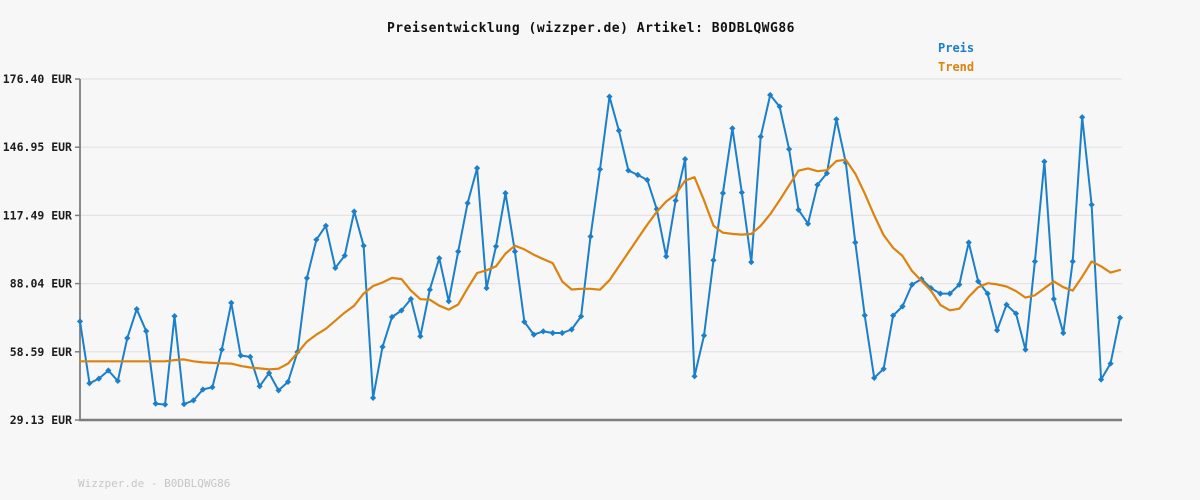 The width and height of the screenshot is (1200, 500). Describe the element at coordinates (956, 67) in the screenshot. I see `legend-item-trend: Trend` at that location.